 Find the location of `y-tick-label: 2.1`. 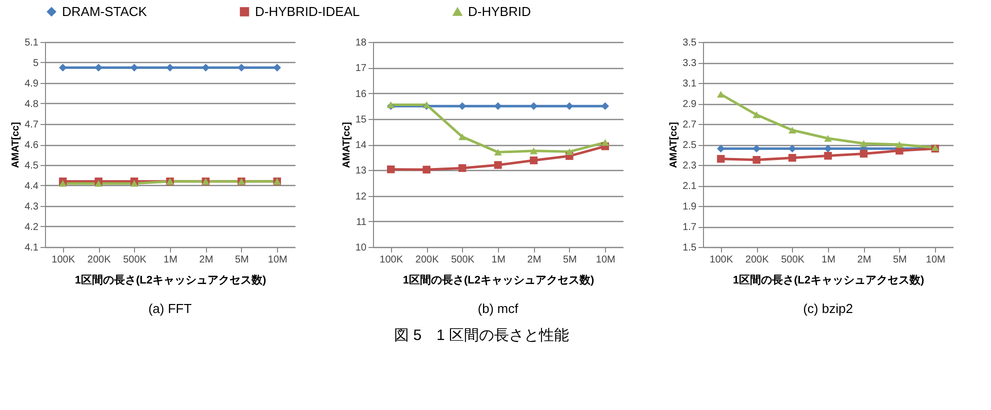

y-tick-label: 2.1 is located at coordinates (689, 186).